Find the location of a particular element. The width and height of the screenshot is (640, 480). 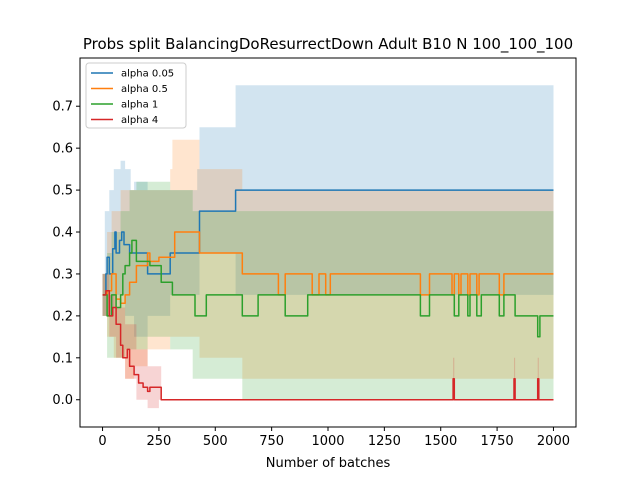

x-tick-label: 1000 is located at coordinates (327, 441).